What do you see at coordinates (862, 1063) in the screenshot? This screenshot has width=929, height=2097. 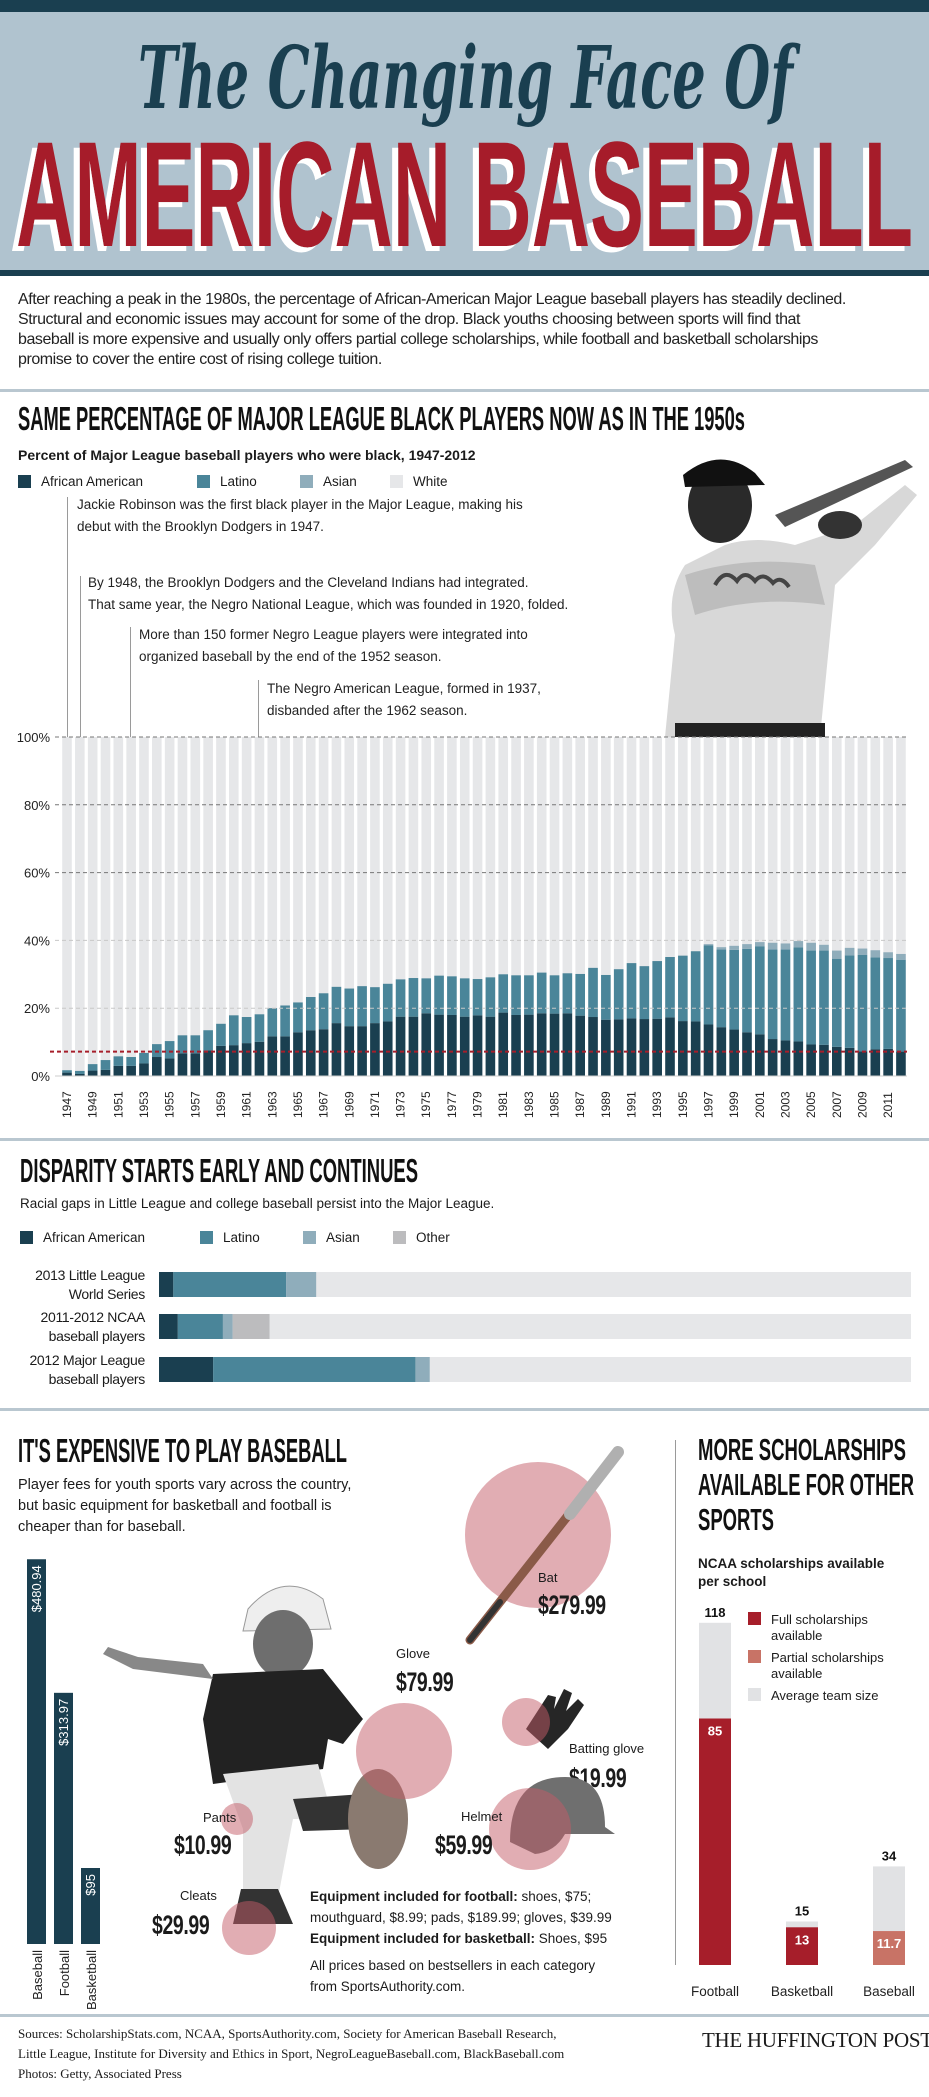 I see `bar-african-american-2009` at bounding box center [862, 1063].